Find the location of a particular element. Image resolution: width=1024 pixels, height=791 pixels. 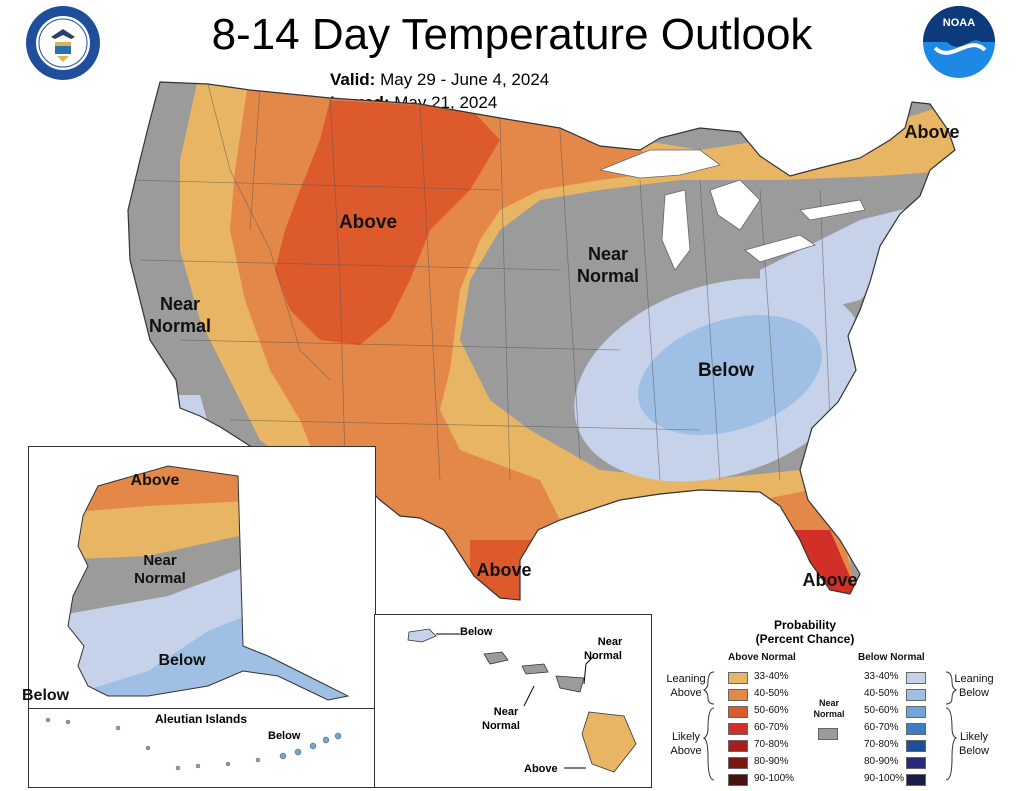

legend-below-header: Below Normal is located at coordinates (891, 657).